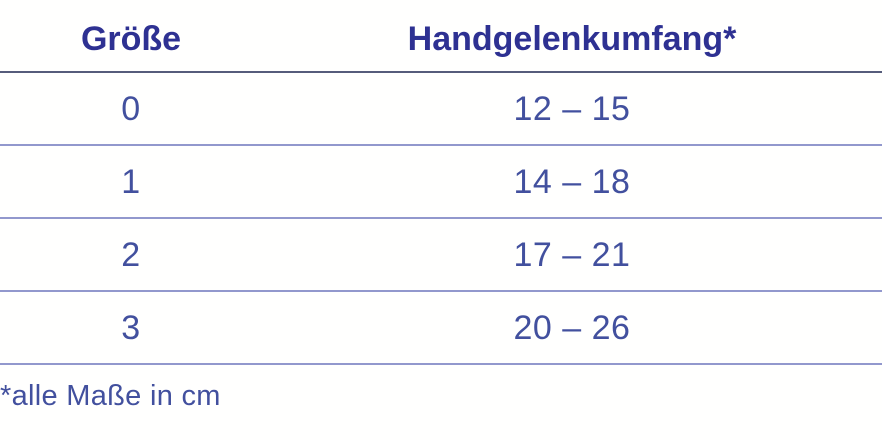  I want to click on circumference-cell: 17 – 21, so click(572, 254).